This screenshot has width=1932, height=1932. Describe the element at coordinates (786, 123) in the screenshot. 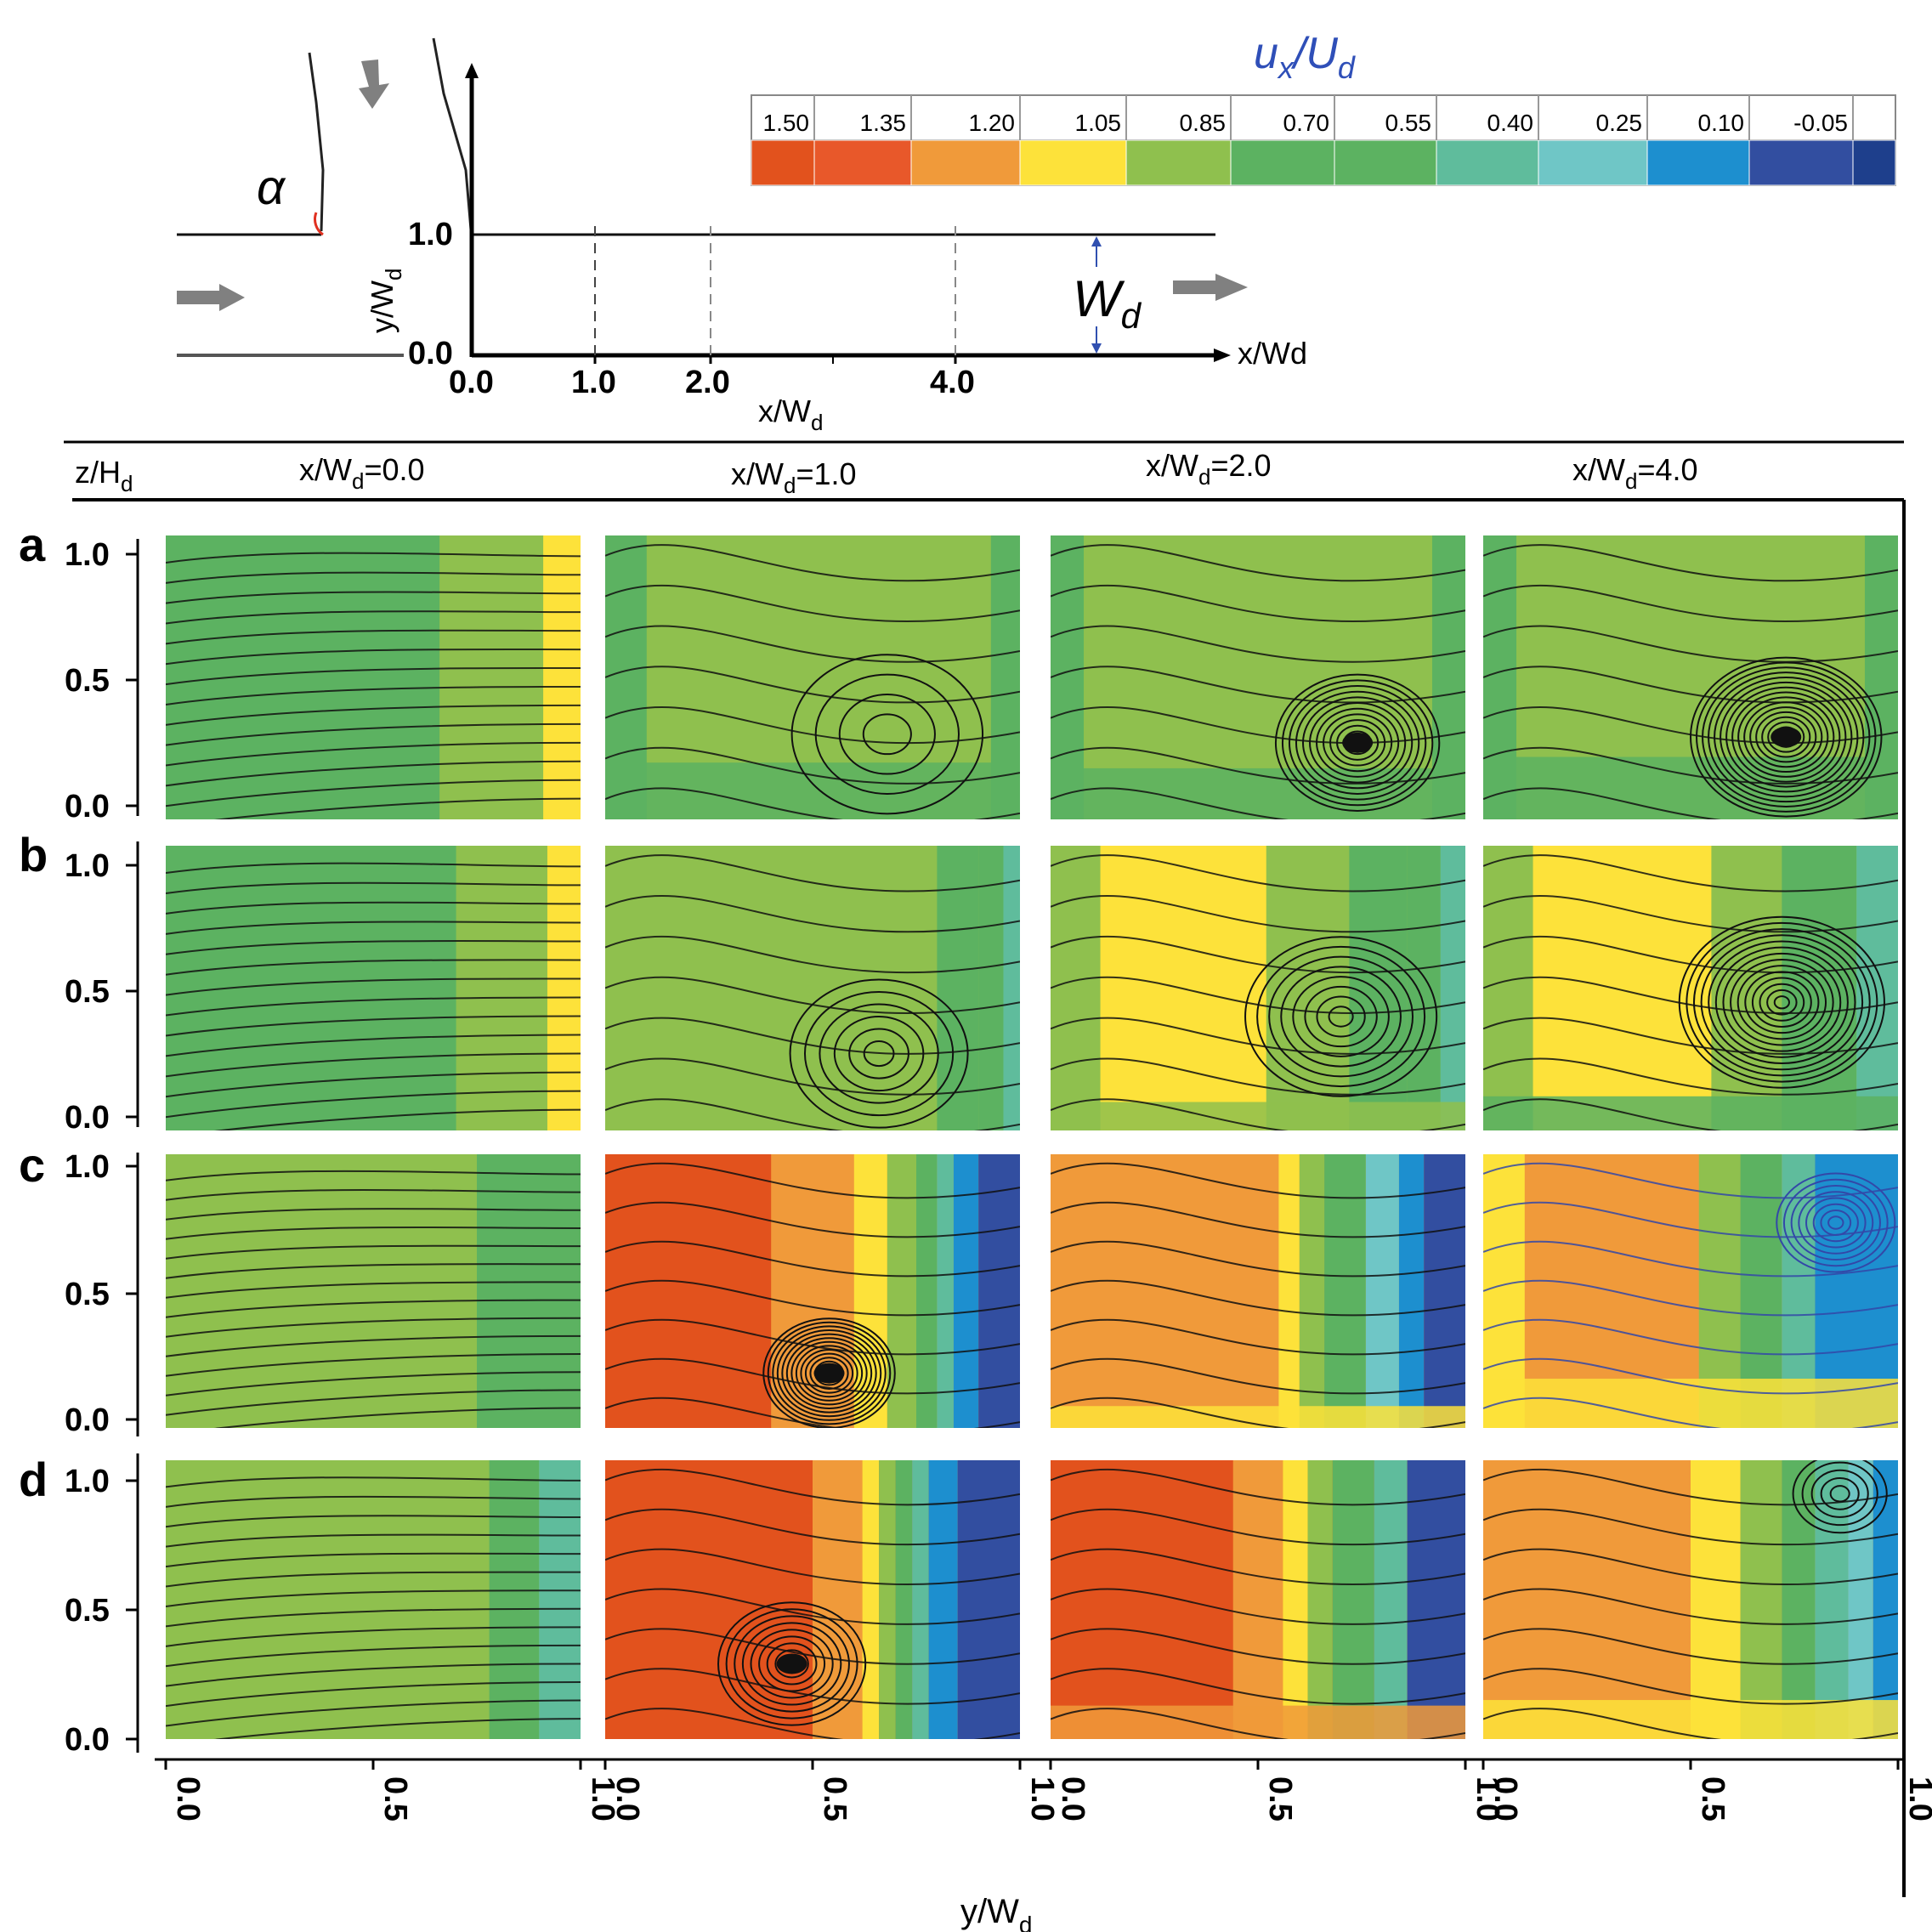

I see `colorbar-level-label: 1.50` at that location.